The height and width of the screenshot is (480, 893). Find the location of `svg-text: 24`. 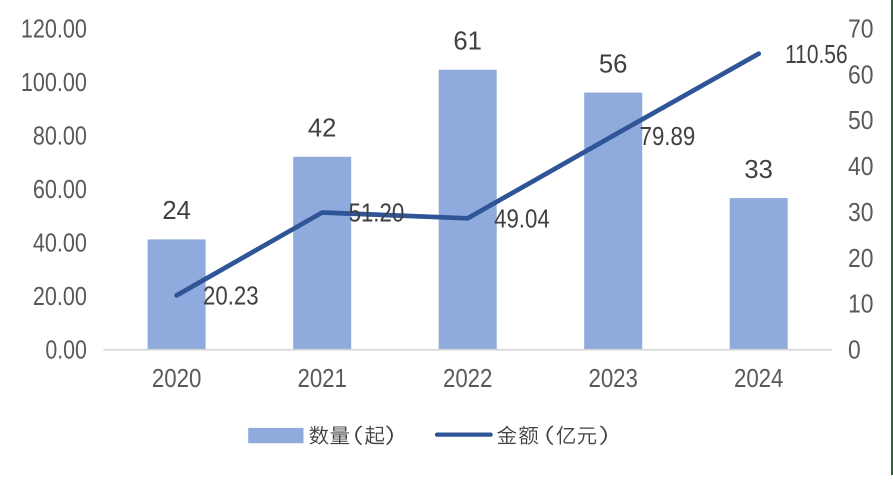

svg-text: 24 is located at coordinates (176, 211).